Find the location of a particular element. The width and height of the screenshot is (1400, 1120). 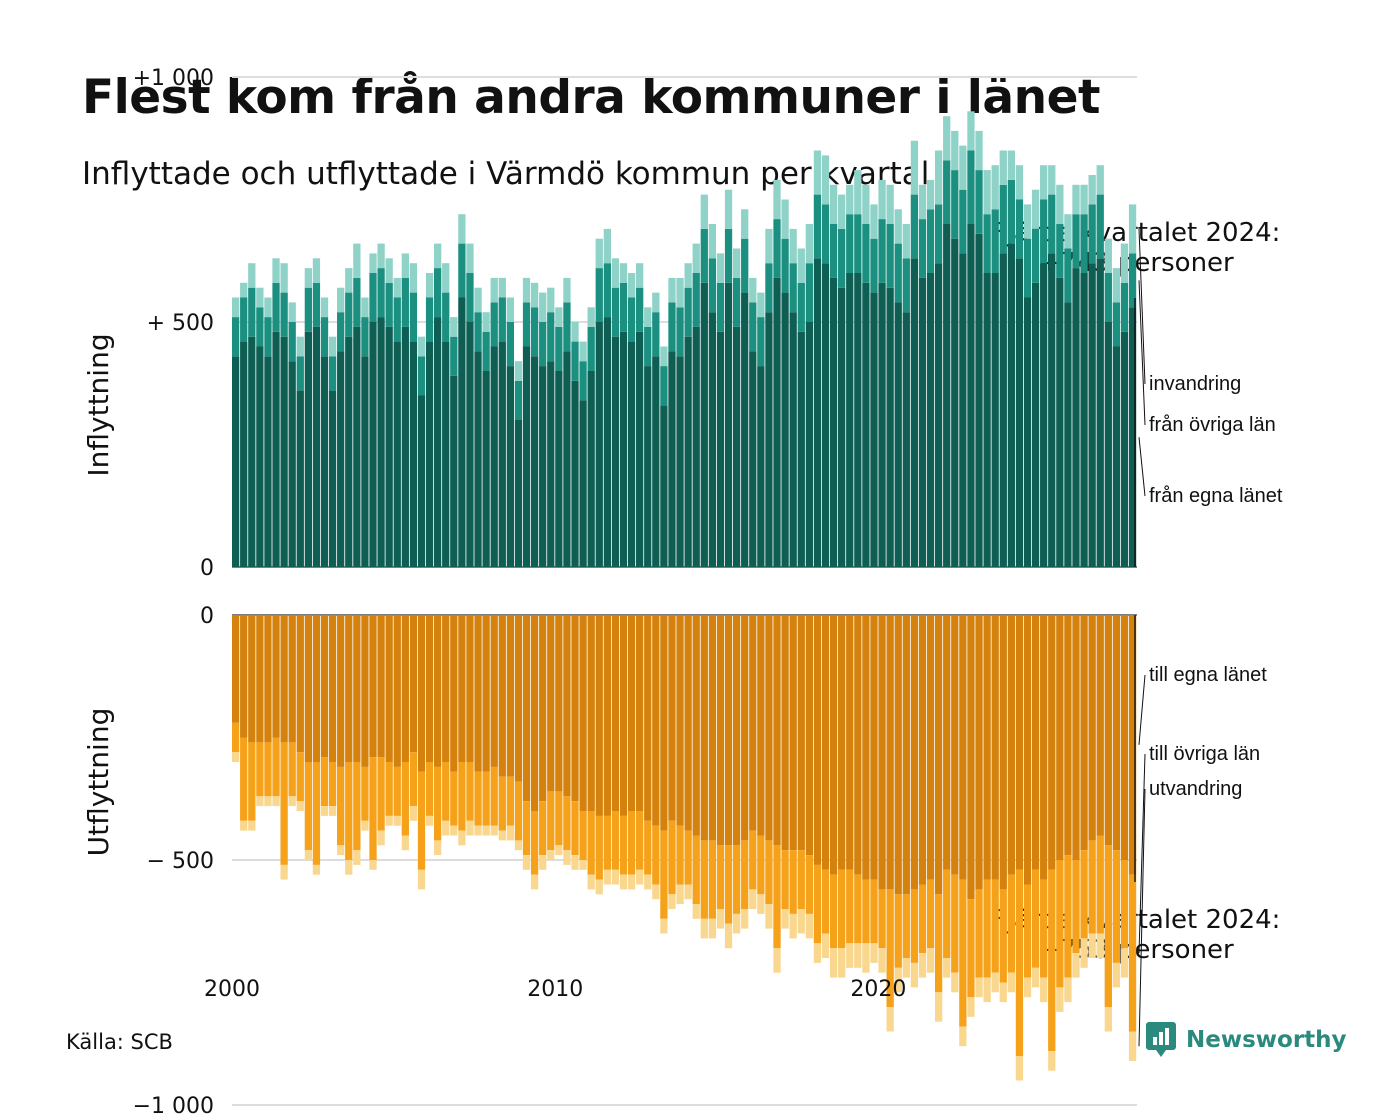

series-label-leader is located at coordinates (1142, 467).